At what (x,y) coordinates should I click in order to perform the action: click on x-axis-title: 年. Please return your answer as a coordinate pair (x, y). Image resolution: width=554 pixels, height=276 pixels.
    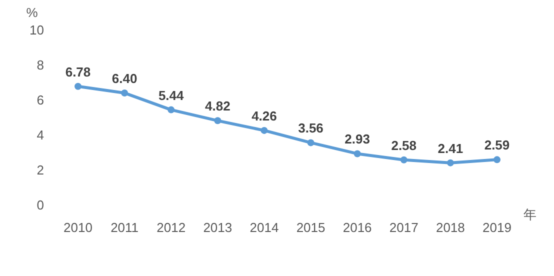
    Looking at the image, I should click on (530, 214).